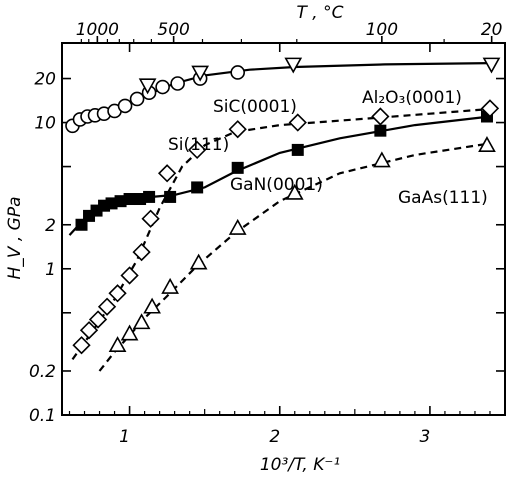 The image size is (522, 484). What do you see at coordinates (425, 437) in the screenshot?
I see `x-tick-label: 3` at bounding box center [425, 437].